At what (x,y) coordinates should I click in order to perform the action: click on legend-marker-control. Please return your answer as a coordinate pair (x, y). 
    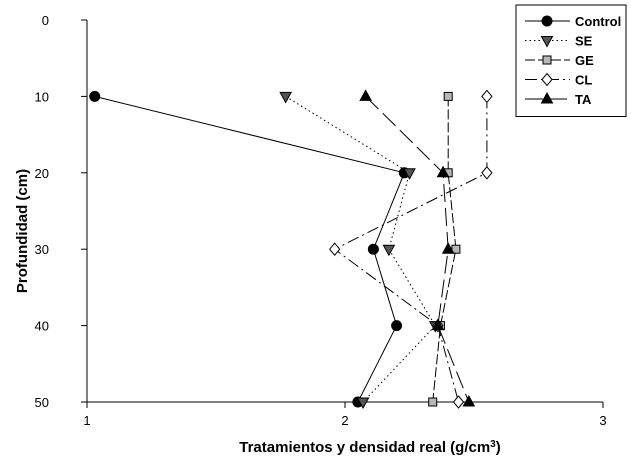
    Looking at the image, I should click on (547, 21).